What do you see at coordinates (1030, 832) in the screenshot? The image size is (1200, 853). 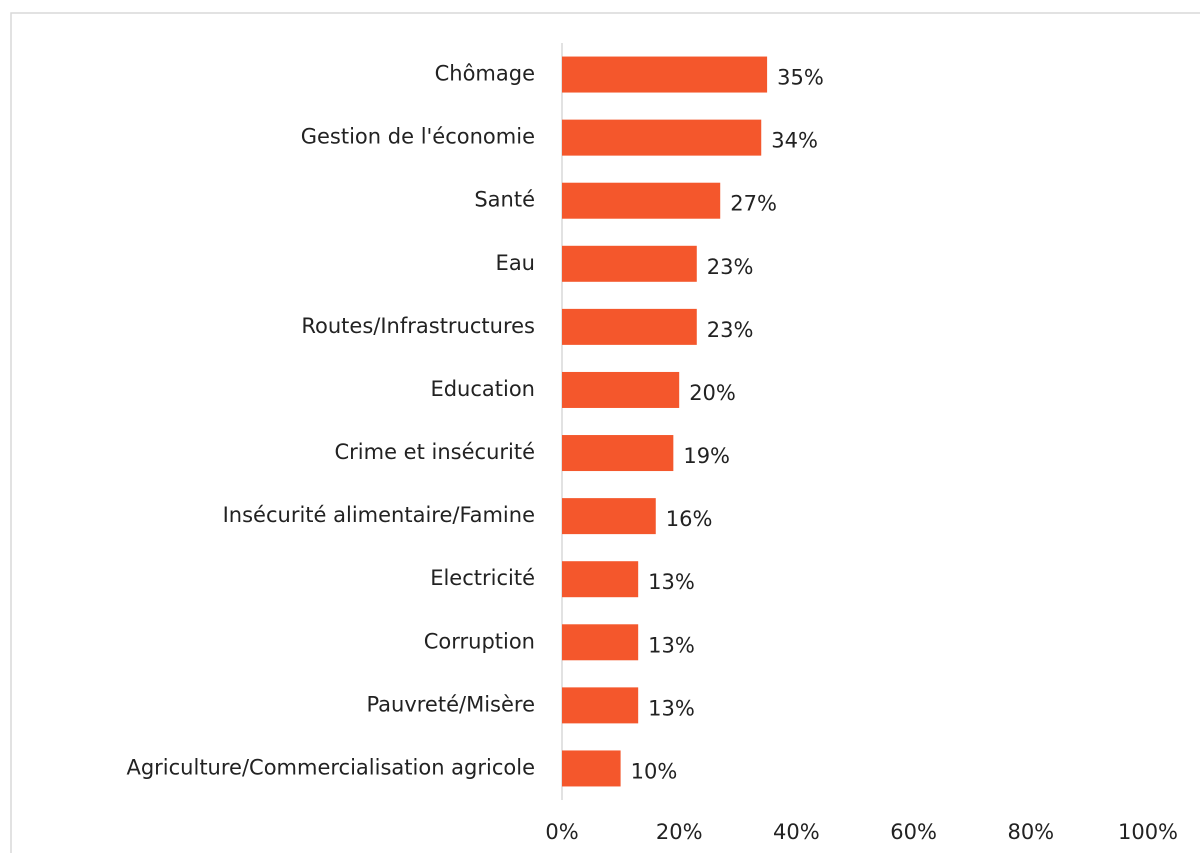 I see `x-tick-label: 80%` at bounding box center [1030, 832].